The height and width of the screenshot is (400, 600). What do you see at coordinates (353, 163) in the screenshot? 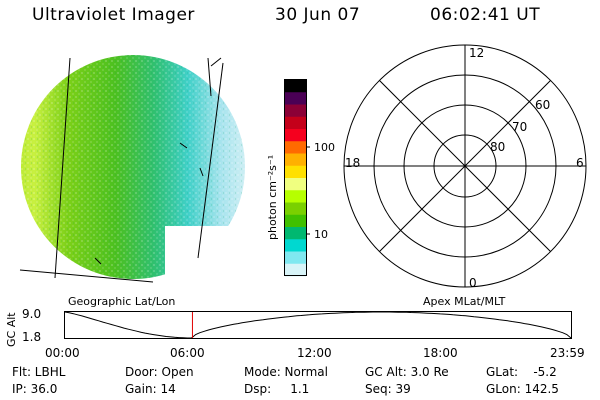
I see `mlt-label-18: 18` at bounding box center [353, 163].